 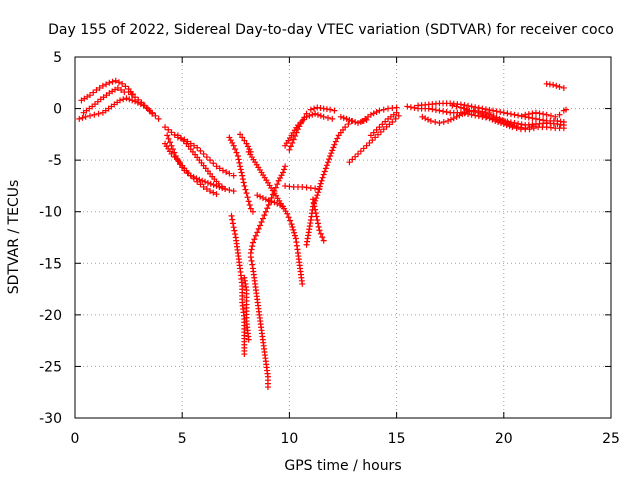 What do you see at coordinates (611, 439) in the screenshot?
I see `x-tick-label: 25` at bounding box center [611, 439].